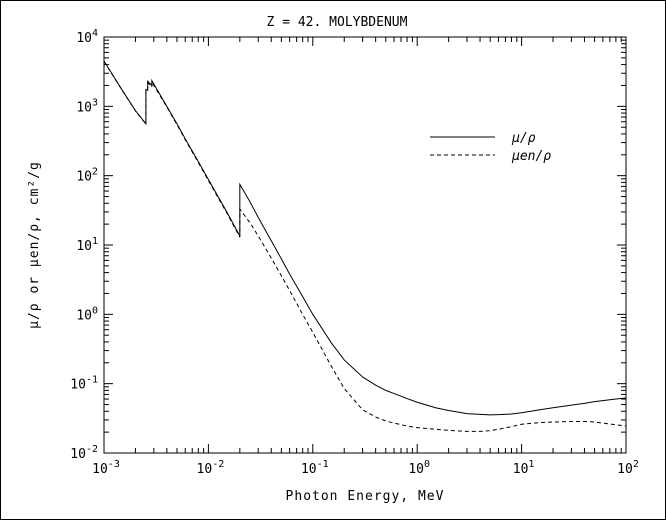 This screenshot has height=520, width=666. I want to click on y-tick-label: 10³, so click(87, 106).